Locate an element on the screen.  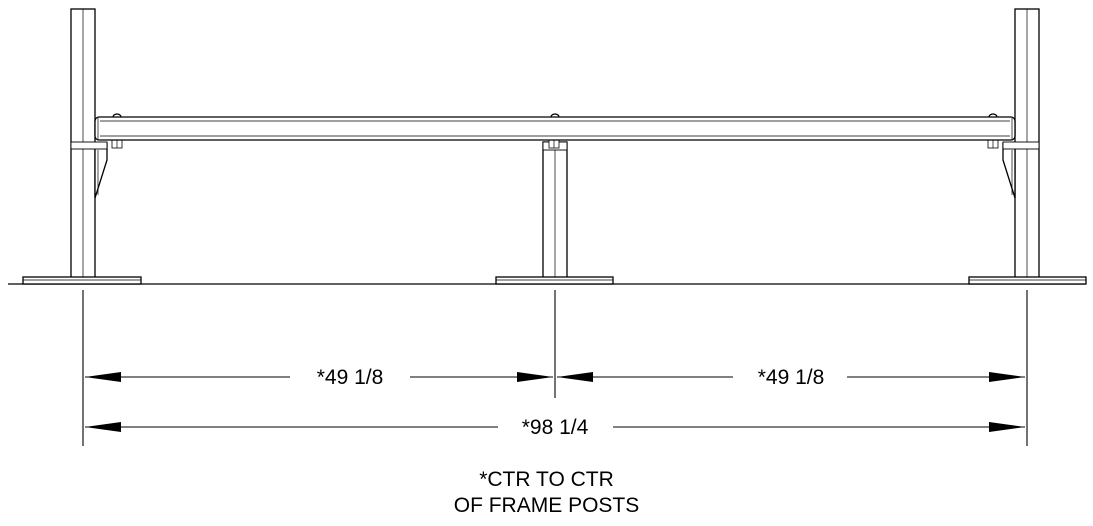
left-foot-plate is located at coordinates (82, 280).